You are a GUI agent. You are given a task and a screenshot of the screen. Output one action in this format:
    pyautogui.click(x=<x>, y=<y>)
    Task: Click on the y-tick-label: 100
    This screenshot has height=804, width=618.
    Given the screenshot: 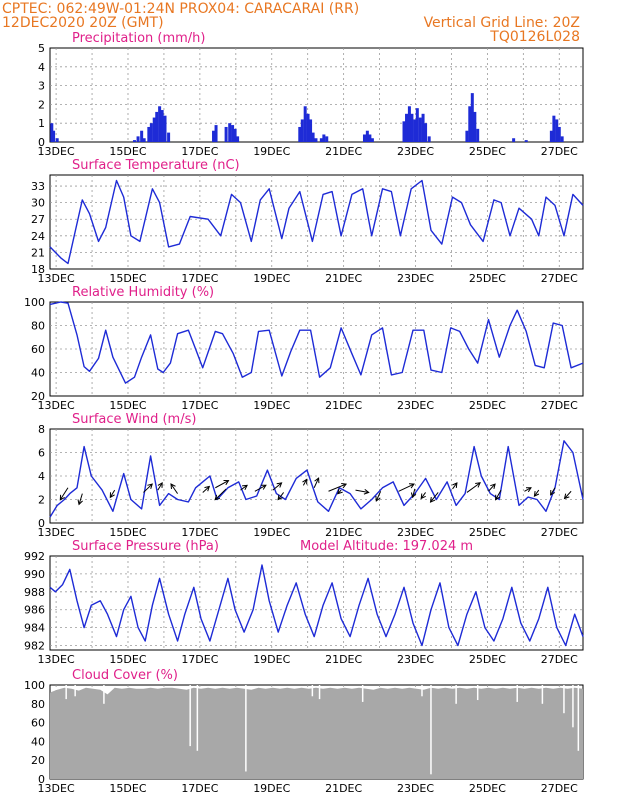 What is the action you would take?
    pyautogui.click(x=34, y=685)
    